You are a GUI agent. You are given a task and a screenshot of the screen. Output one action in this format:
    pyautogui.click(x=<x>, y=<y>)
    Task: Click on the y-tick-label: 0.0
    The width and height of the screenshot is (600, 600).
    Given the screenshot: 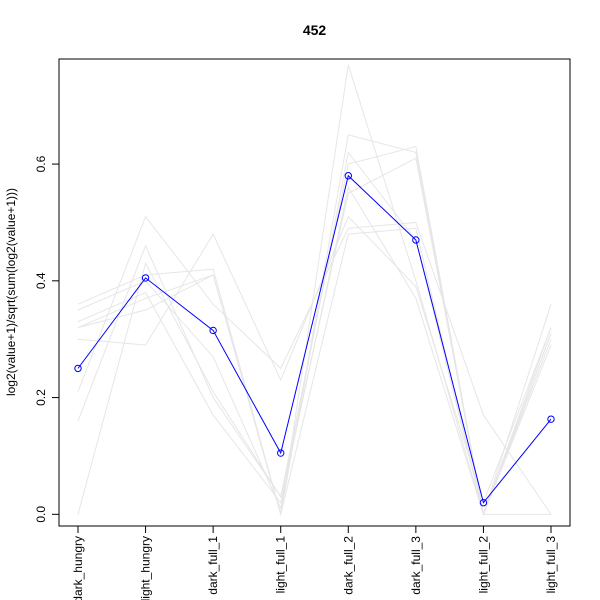 What is the action you would take?
    pyautogui.click(x=41, y=514)
    